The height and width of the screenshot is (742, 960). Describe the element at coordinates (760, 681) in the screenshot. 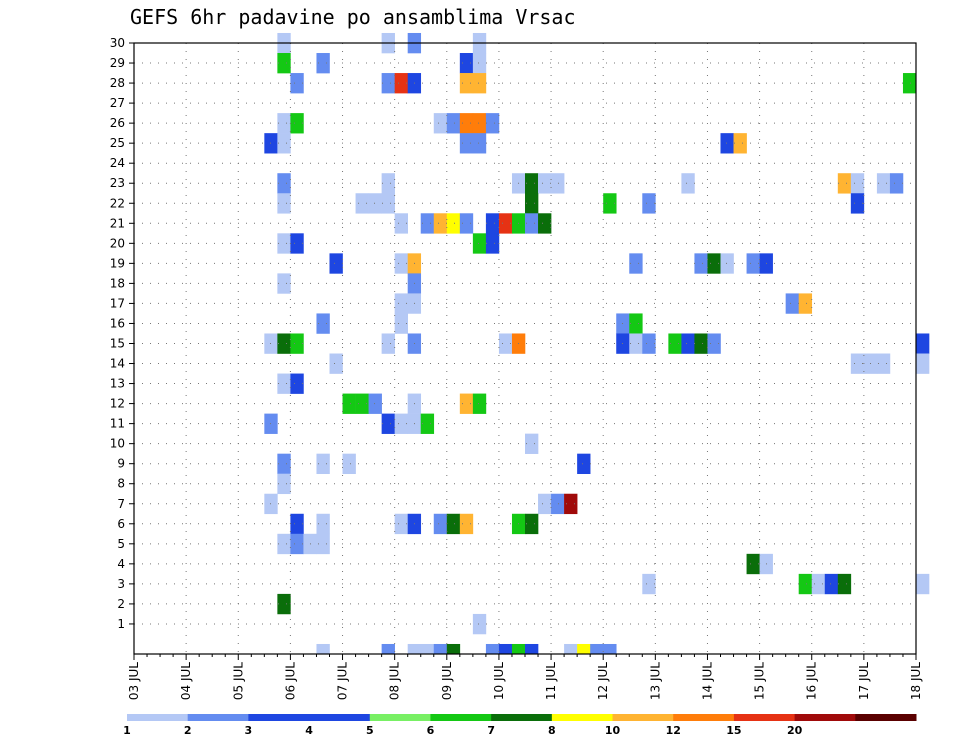

I see `x-tick-label: 15 JUL` at that location.